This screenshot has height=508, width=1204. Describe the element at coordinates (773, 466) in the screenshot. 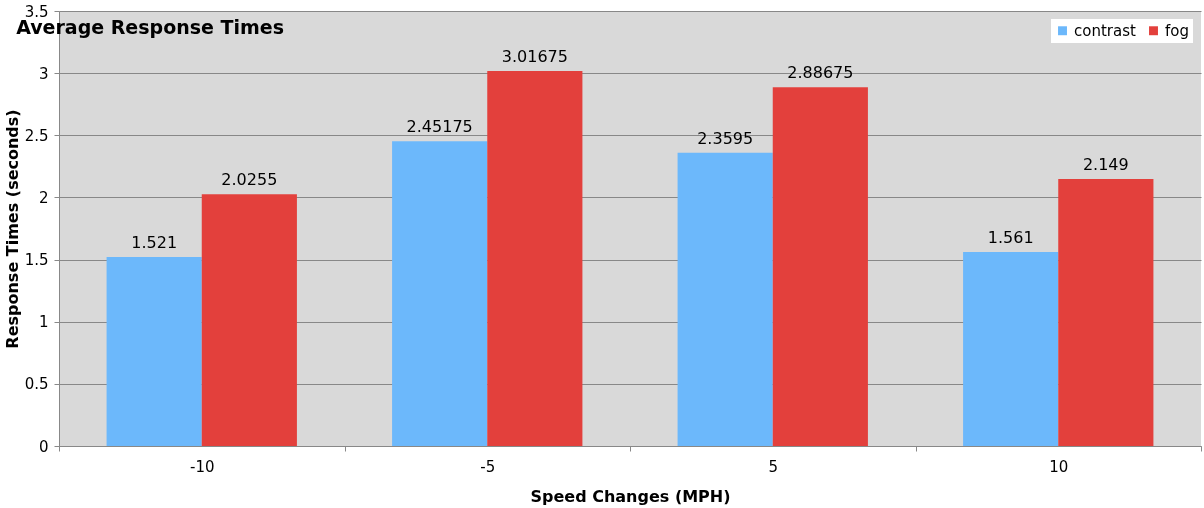

I see `x-tick-label: 5` at that location.